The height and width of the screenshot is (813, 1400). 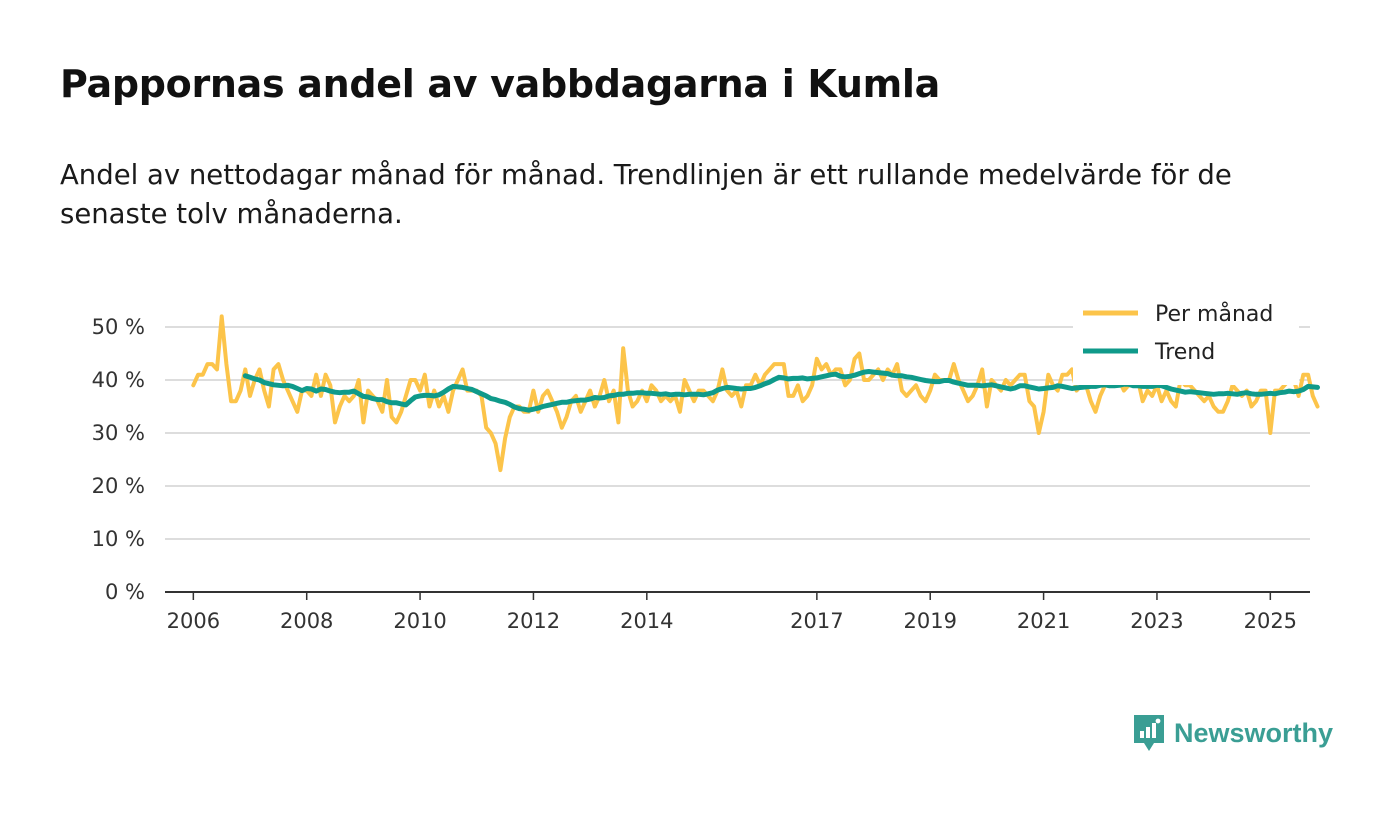 I want to click on y-tick-label: 20 %, so click(x=118, y=486).